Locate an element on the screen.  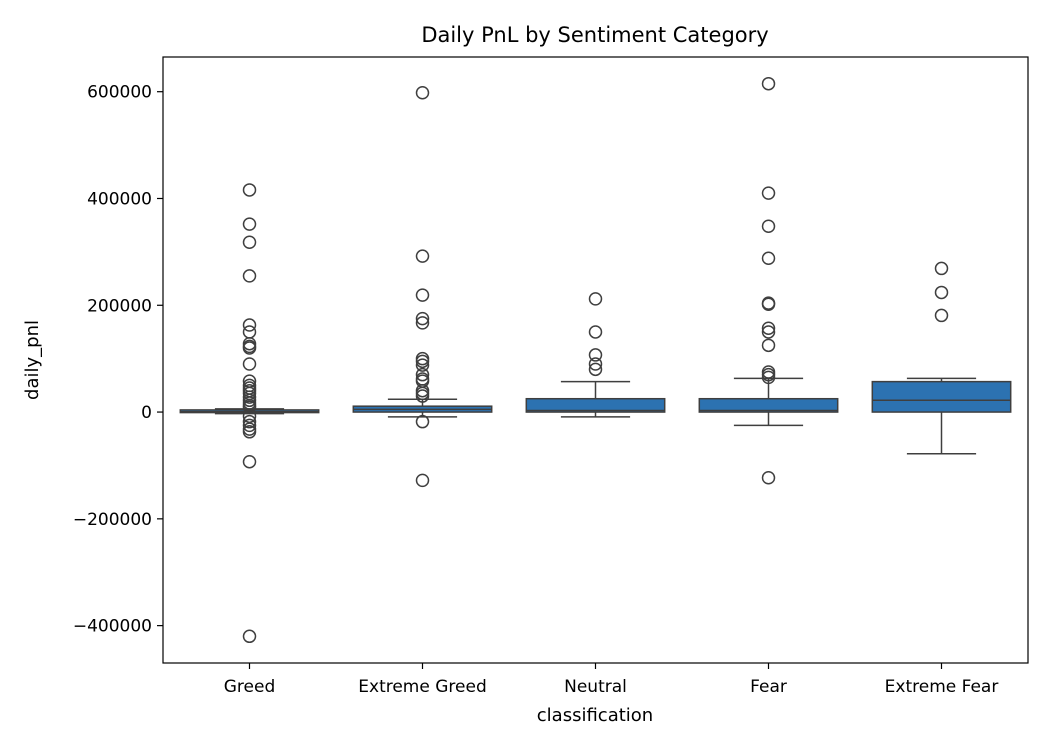
x-tick-label: Greed is located at coordinates (250, 687).